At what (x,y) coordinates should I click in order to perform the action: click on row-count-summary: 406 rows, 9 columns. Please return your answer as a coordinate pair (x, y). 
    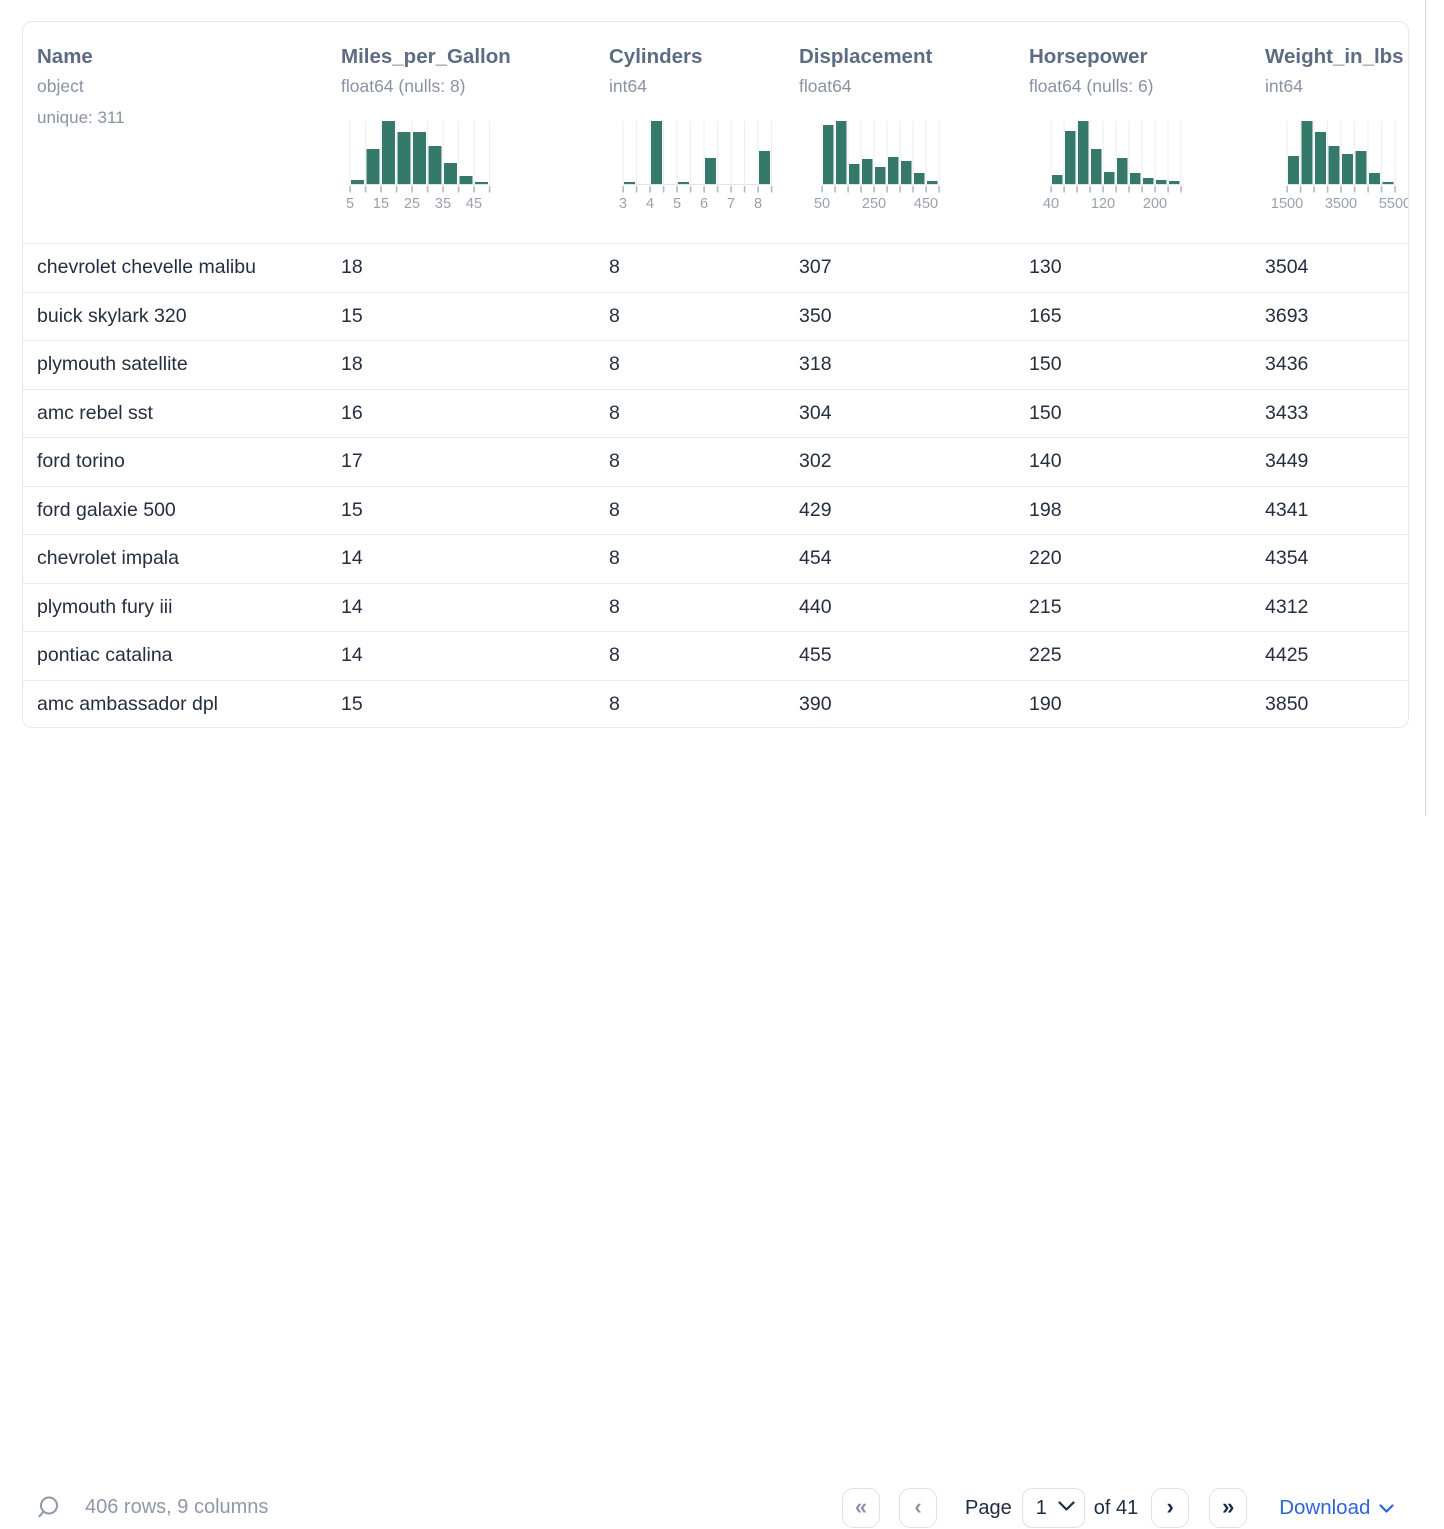
    Looking at the image, I should click on (177, 1507).